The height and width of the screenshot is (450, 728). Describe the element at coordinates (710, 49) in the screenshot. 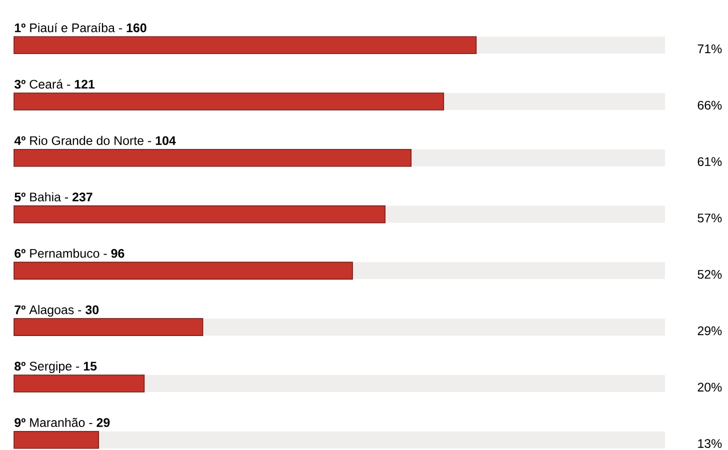

I see `data-label: 71%` at that location.